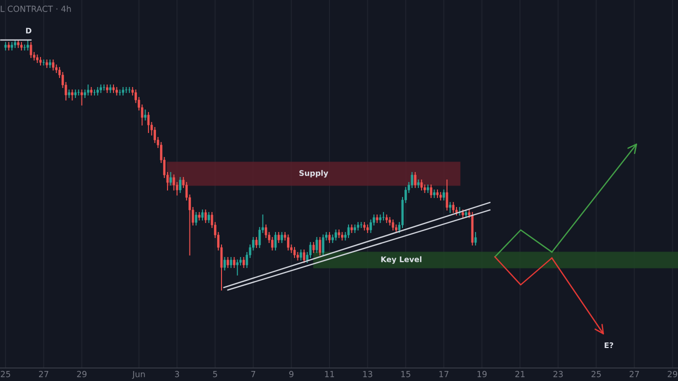  What do you see at coordinates (177, 374) in the screenshot?
I see `x-tick-label: 3` at bounding box center [177, 374].